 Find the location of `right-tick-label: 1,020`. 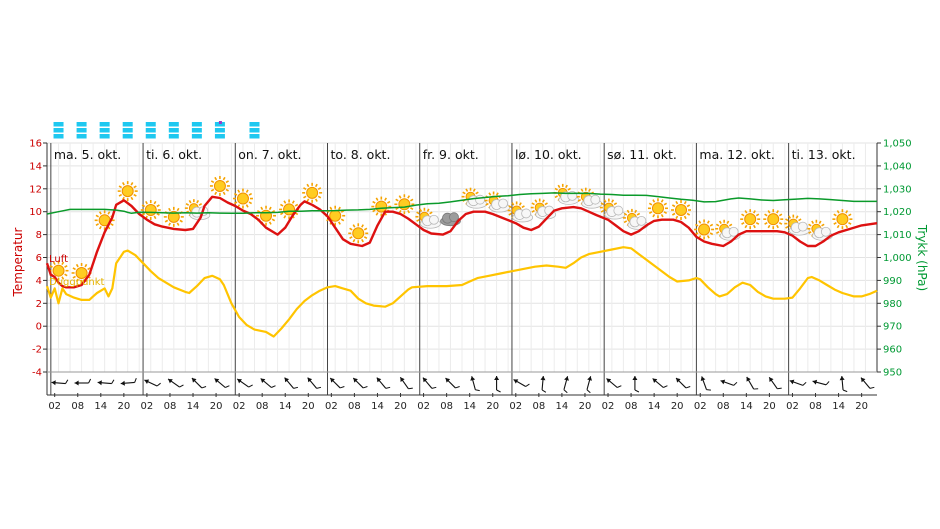

right-tick-label: 1,020 is located at coordinates (897, 212).